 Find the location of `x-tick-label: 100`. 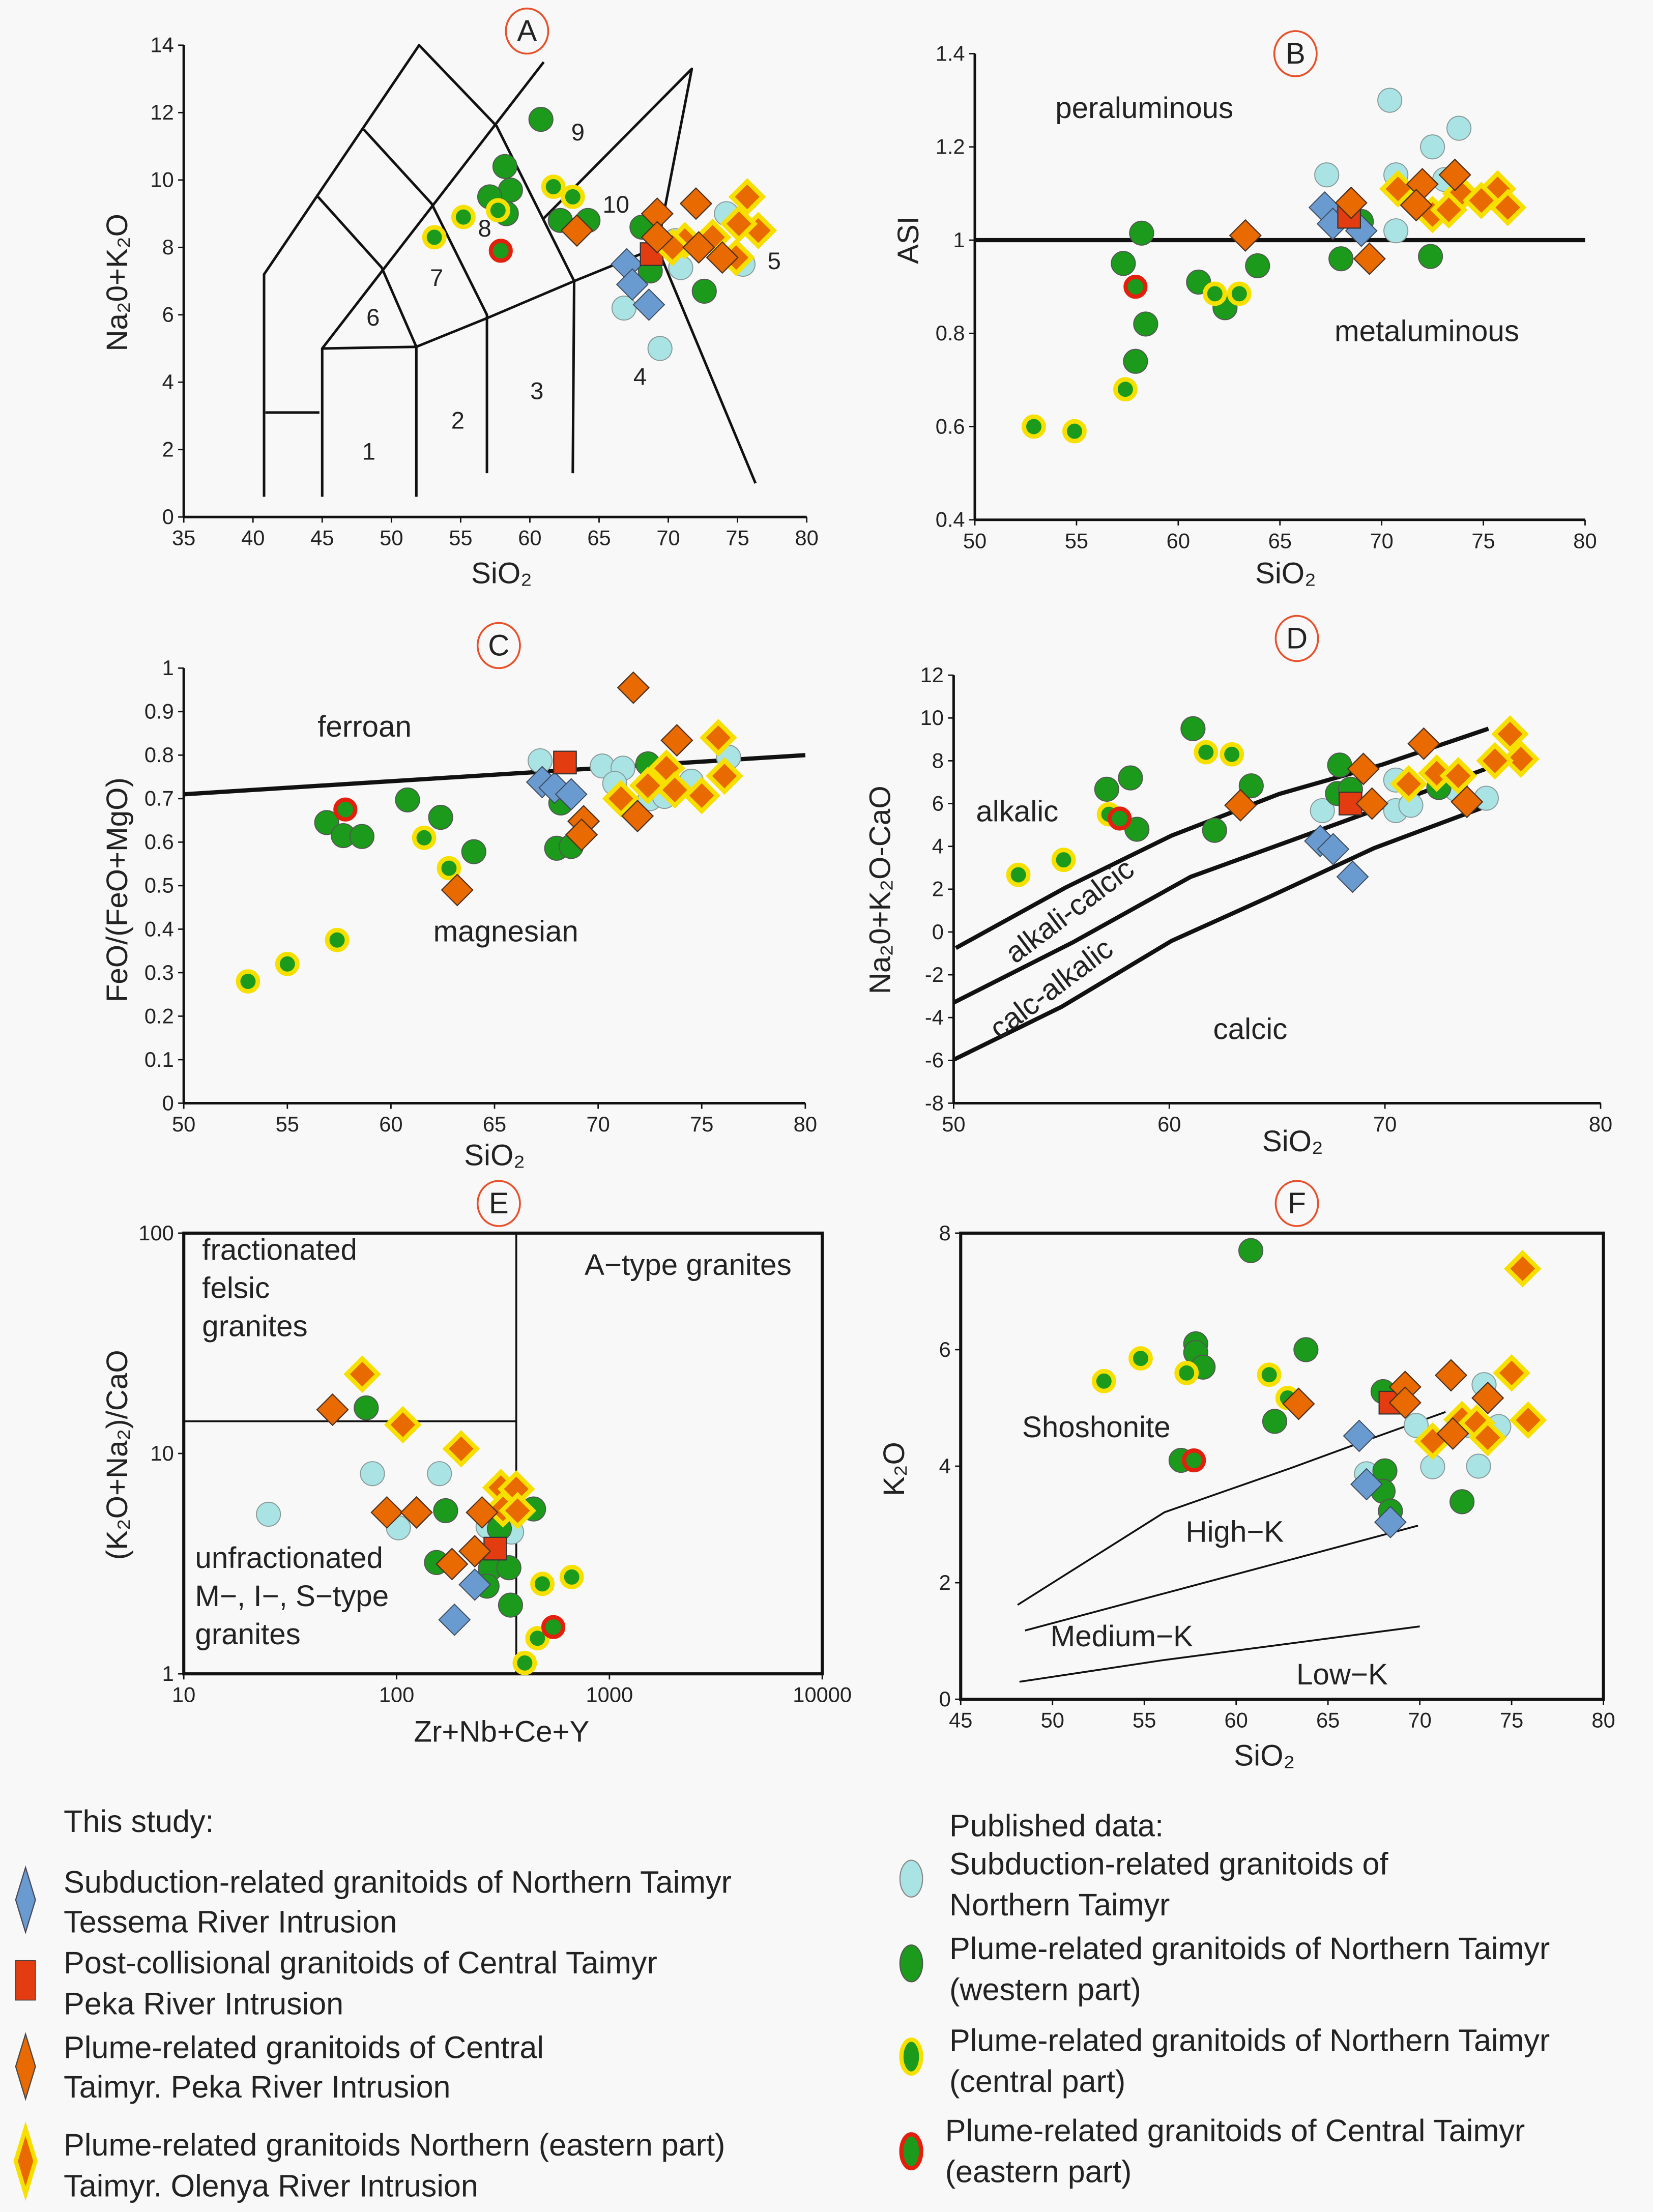

x-tick-label: 100 is located at coordinates (396, 1695).